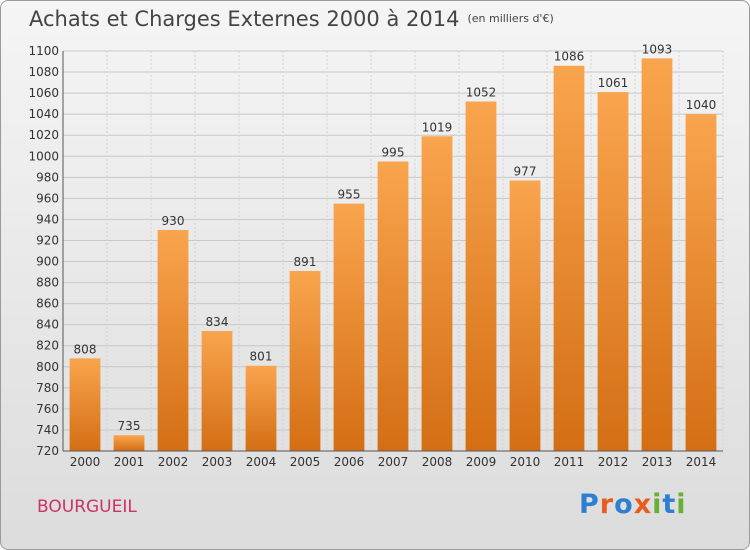 This screenshot has width=750, height=550. What do you see at coordinates (261, 462) in the screenshot?
I see `x-tick-label: 2004` at bounding box center [261, 462].